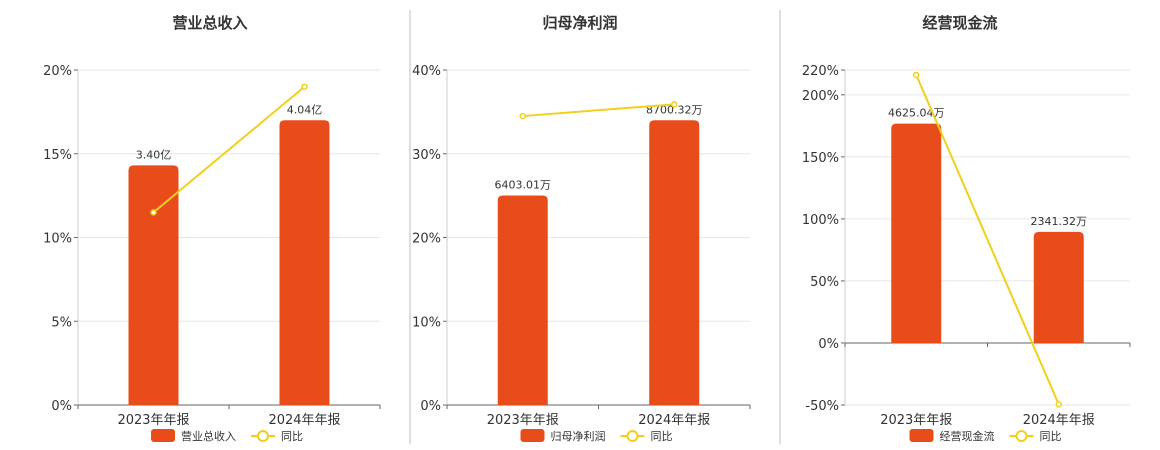  Describe the element at coordinates (1059, 221) in the screenshot. I see `bar-data-label: 2341.32万` at that location.